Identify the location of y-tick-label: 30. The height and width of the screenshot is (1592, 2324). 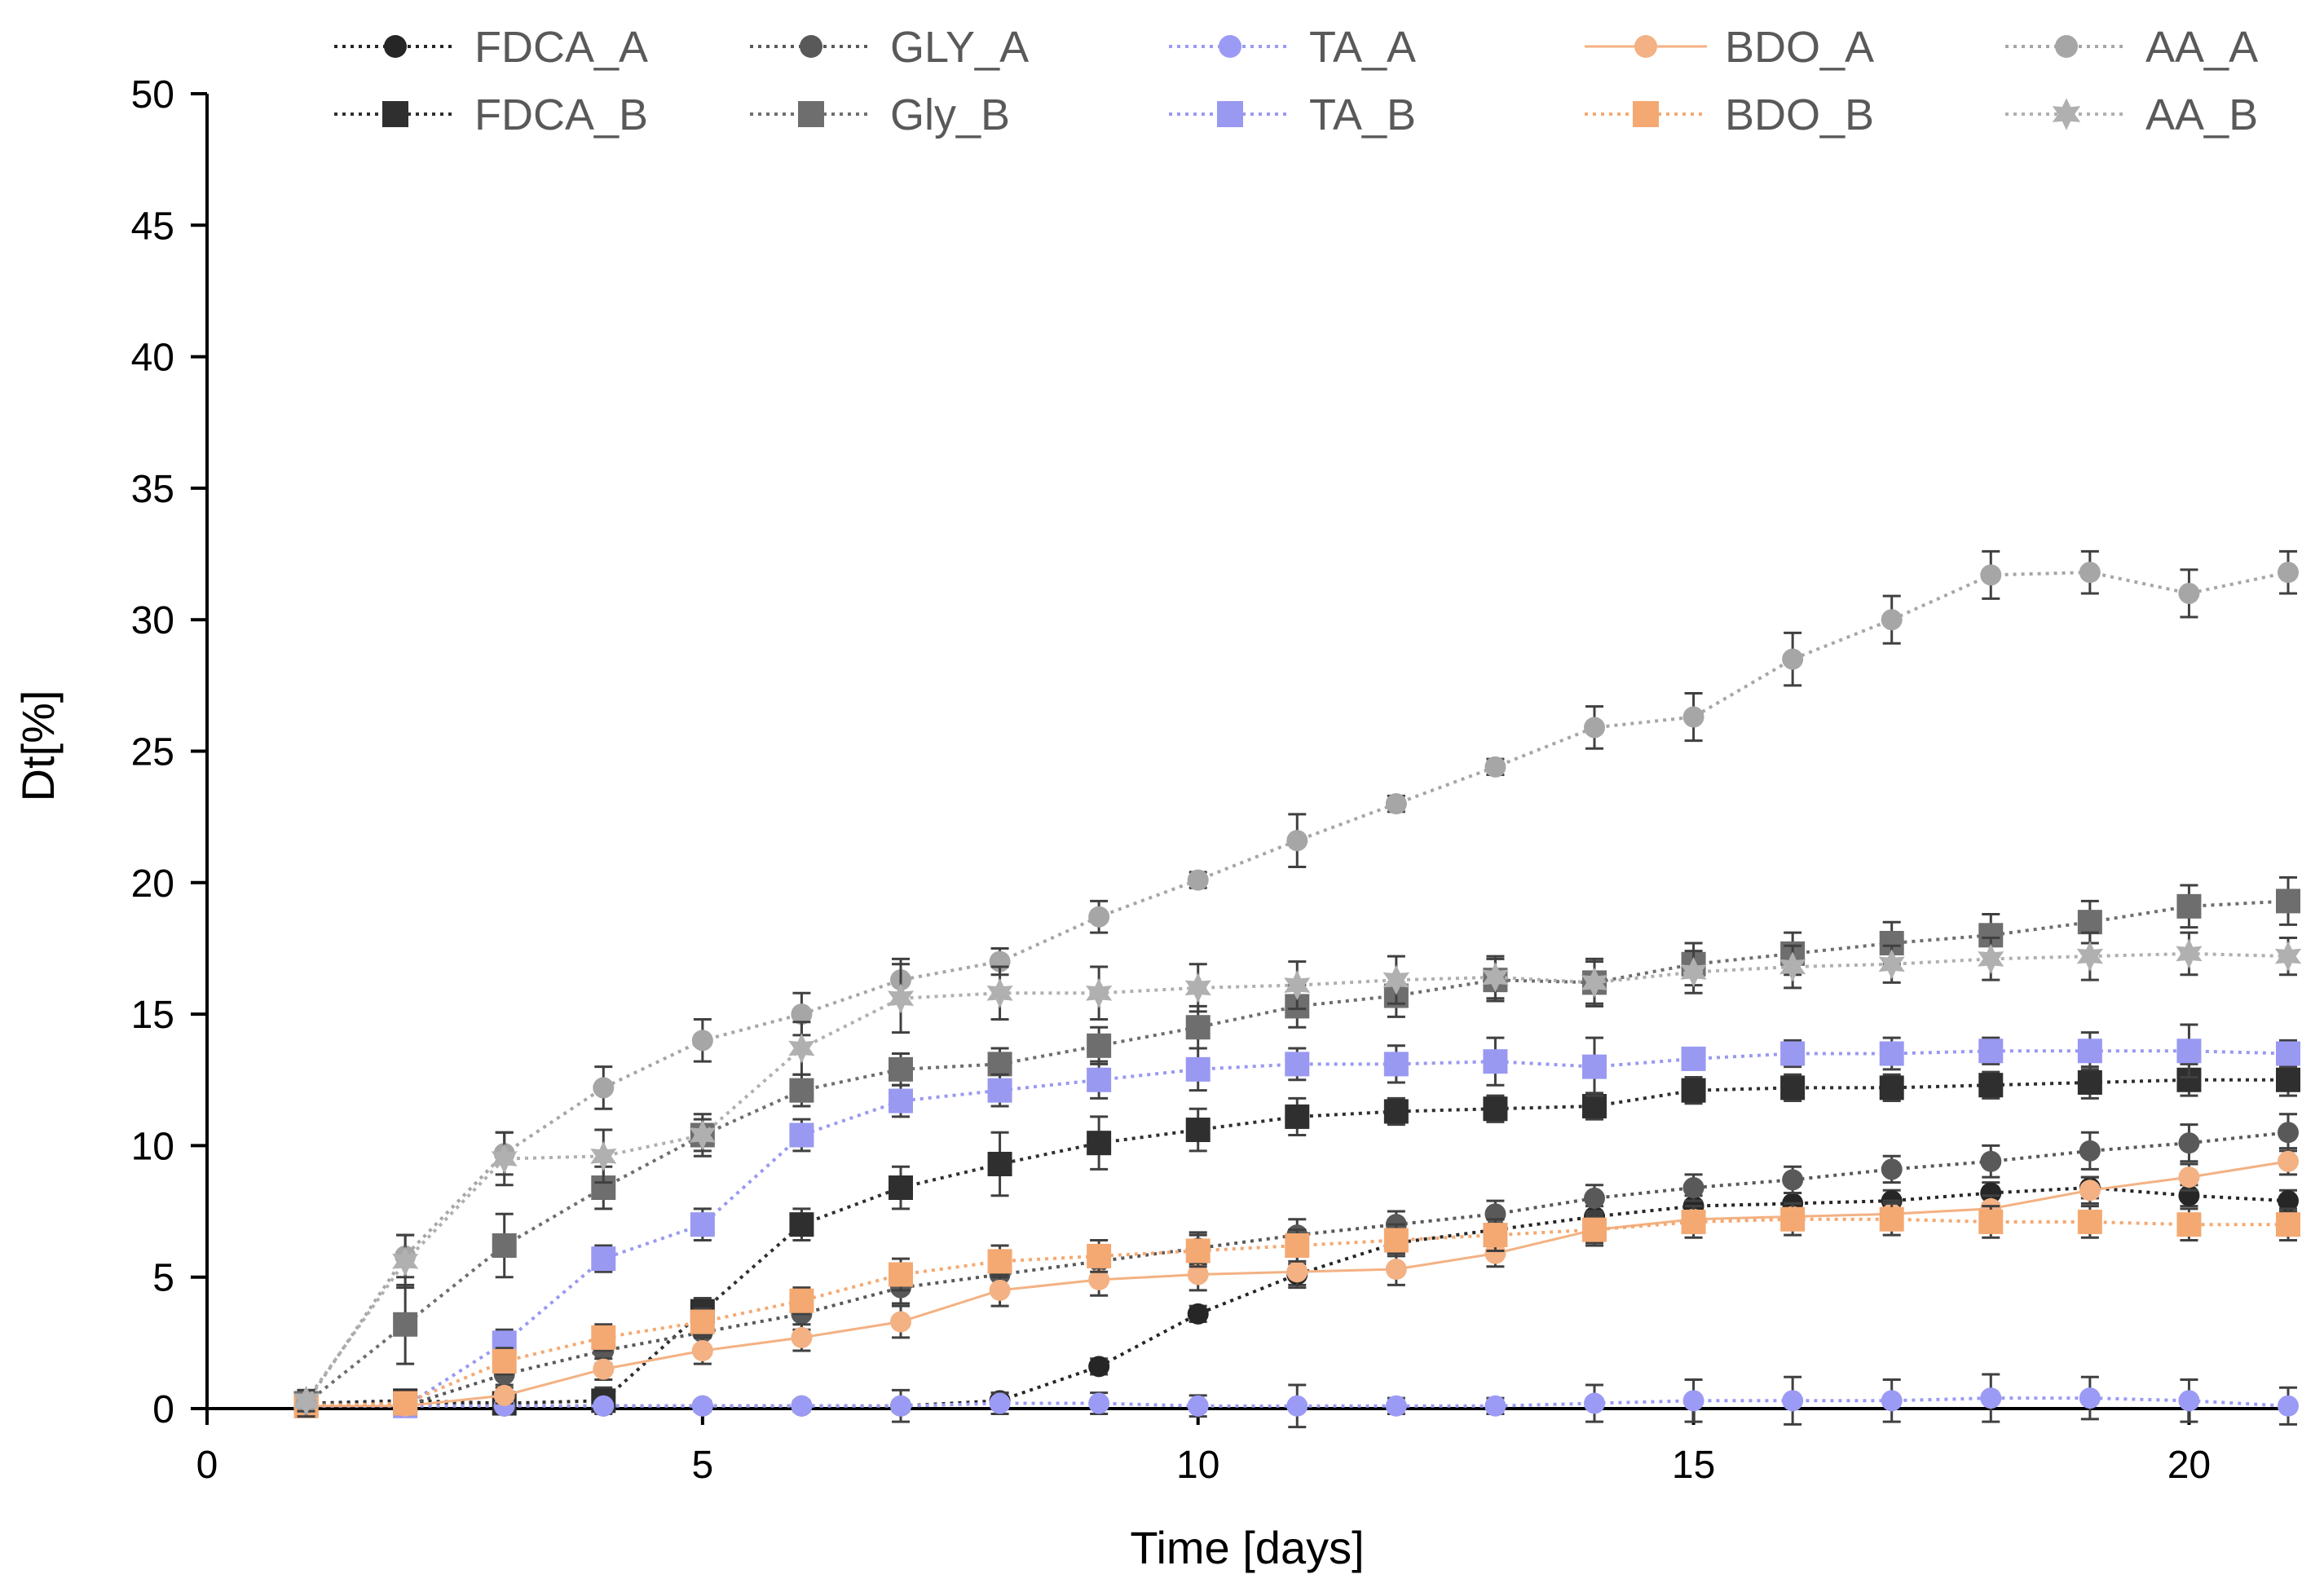
(152, 620).